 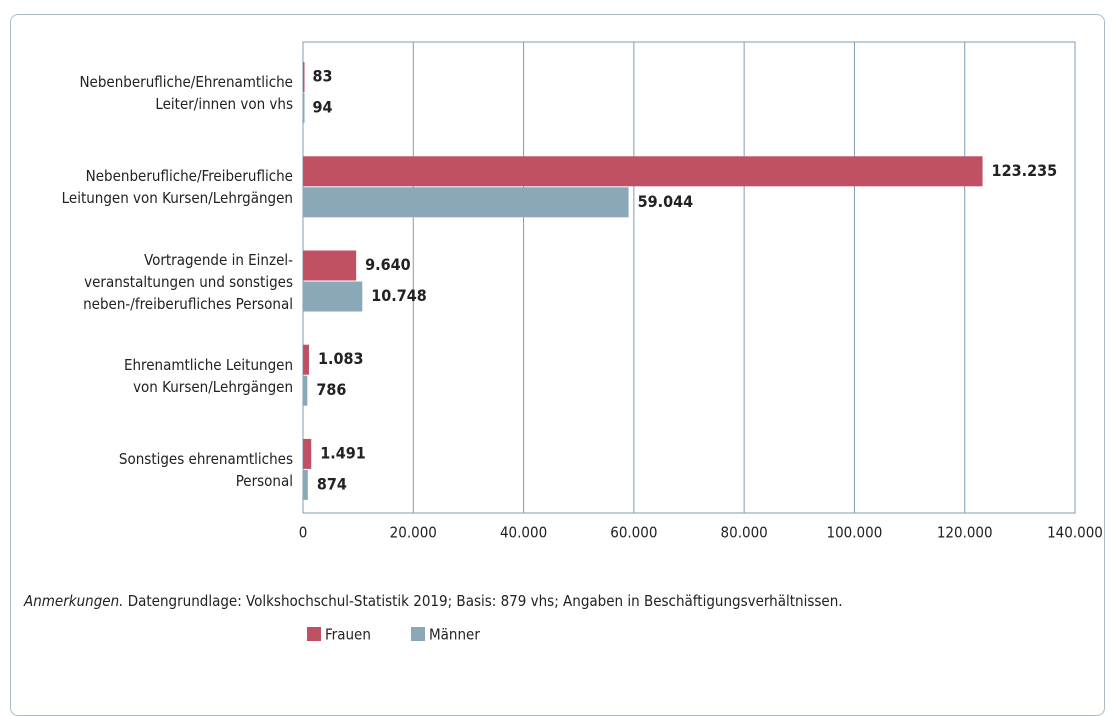 What do you see at coordinates (332, 483) in the screenshot?
I see `value-label: 874` at bounding box center [332, 483].